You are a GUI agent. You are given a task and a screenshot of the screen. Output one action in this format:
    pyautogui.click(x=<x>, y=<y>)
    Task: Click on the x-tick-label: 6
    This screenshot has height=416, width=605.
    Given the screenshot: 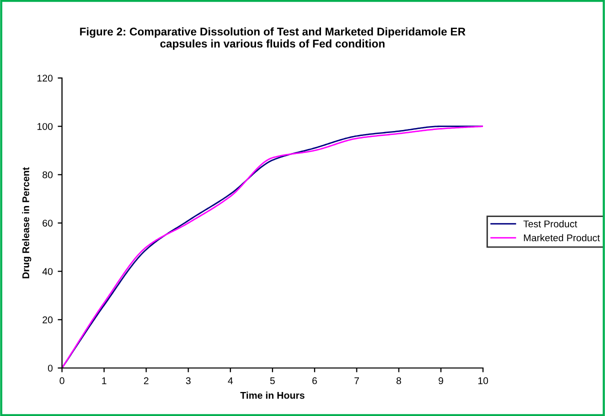 What is the action you would take?
    pyautogui.click(x=314, y=380)
    